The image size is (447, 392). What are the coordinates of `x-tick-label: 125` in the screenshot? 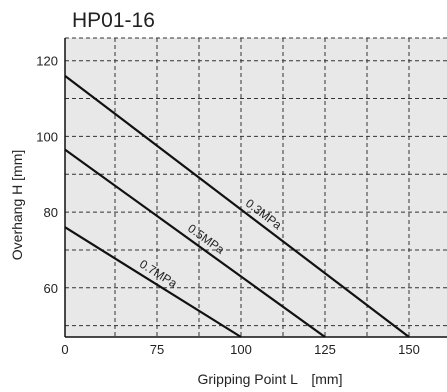 It's located at (325, 349).